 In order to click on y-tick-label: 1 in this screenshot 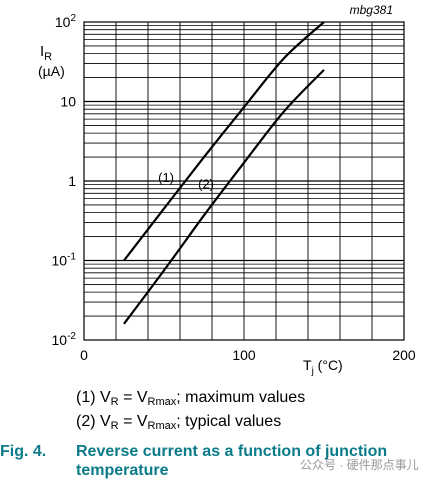, I will do `click(72, 181)`.